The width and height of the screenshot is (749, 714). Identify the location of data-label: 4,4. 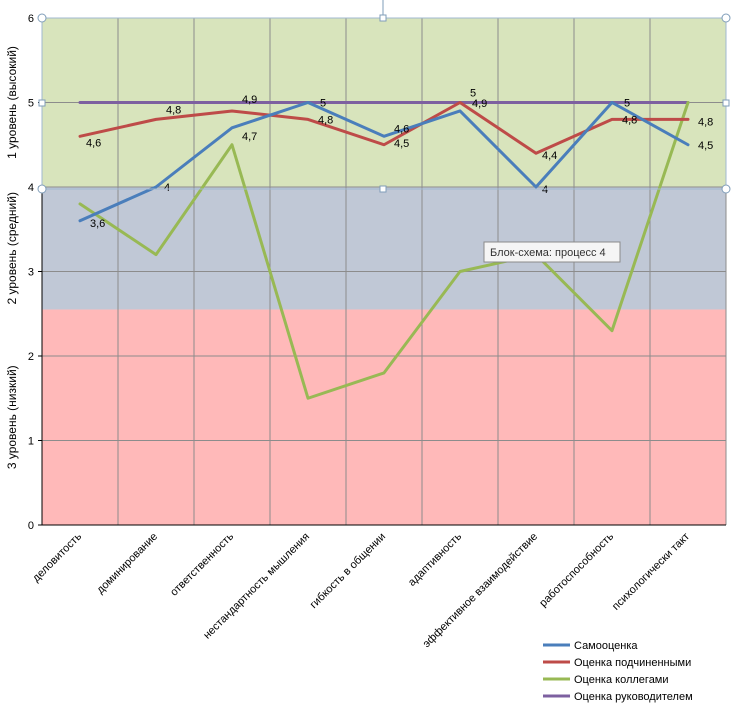
(549, 156).